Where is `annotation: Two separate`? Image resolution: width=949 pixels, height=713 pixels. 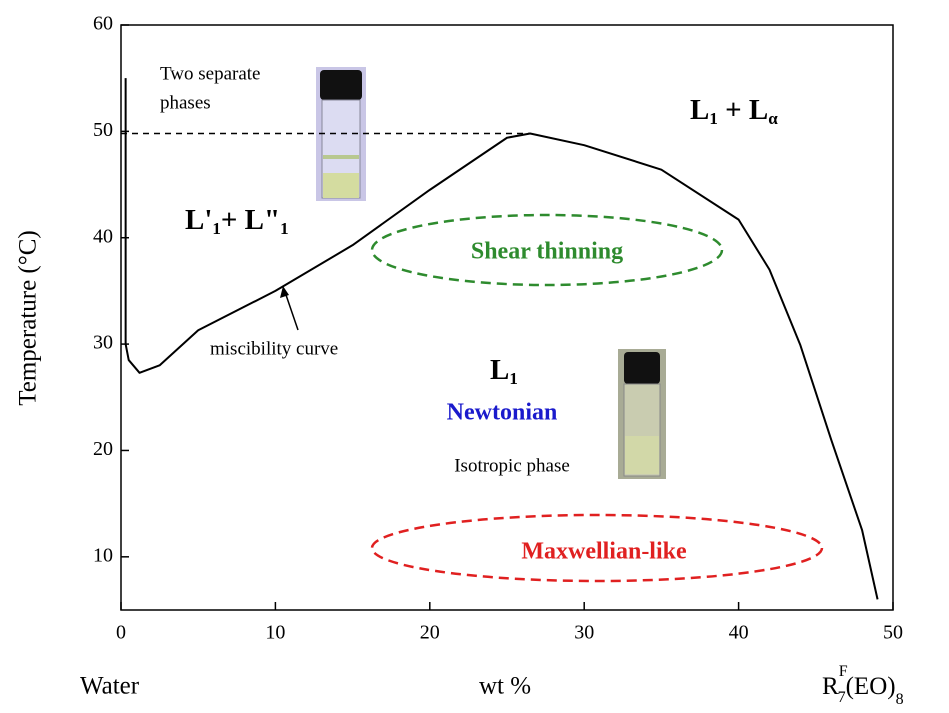 annotation: Two separate is located at coordinates (210, 73).